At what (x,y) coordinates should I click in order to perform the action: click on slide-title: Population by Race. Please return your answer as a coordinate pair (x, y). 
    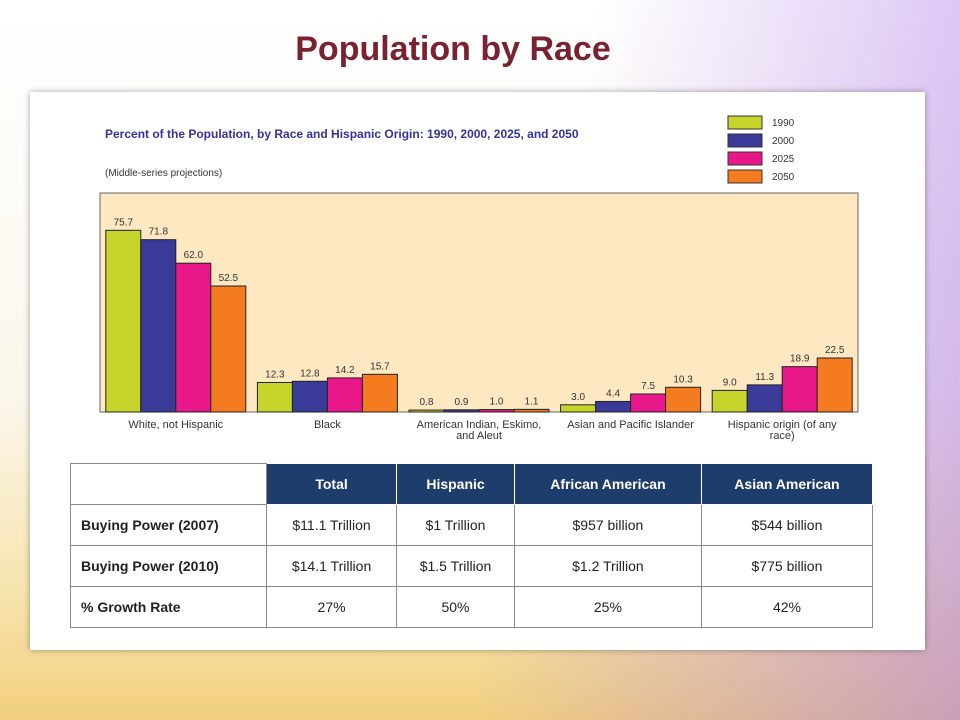
    Looking at the image, I should click on (453, 49).